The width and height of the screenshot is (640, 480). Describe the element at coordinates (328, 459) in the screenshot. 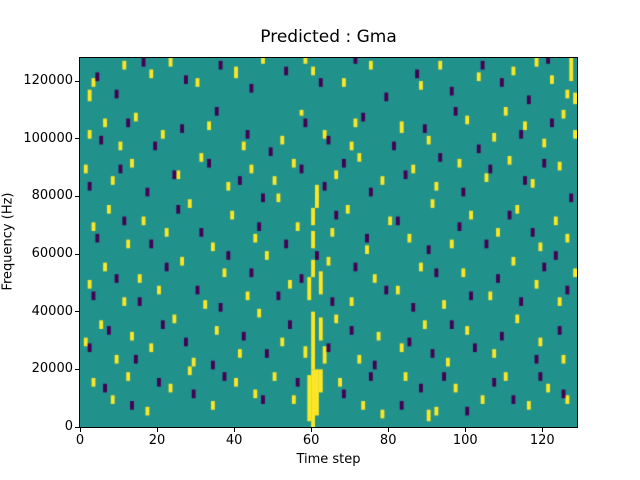

I see `x-axis-label: Time step` at that location.